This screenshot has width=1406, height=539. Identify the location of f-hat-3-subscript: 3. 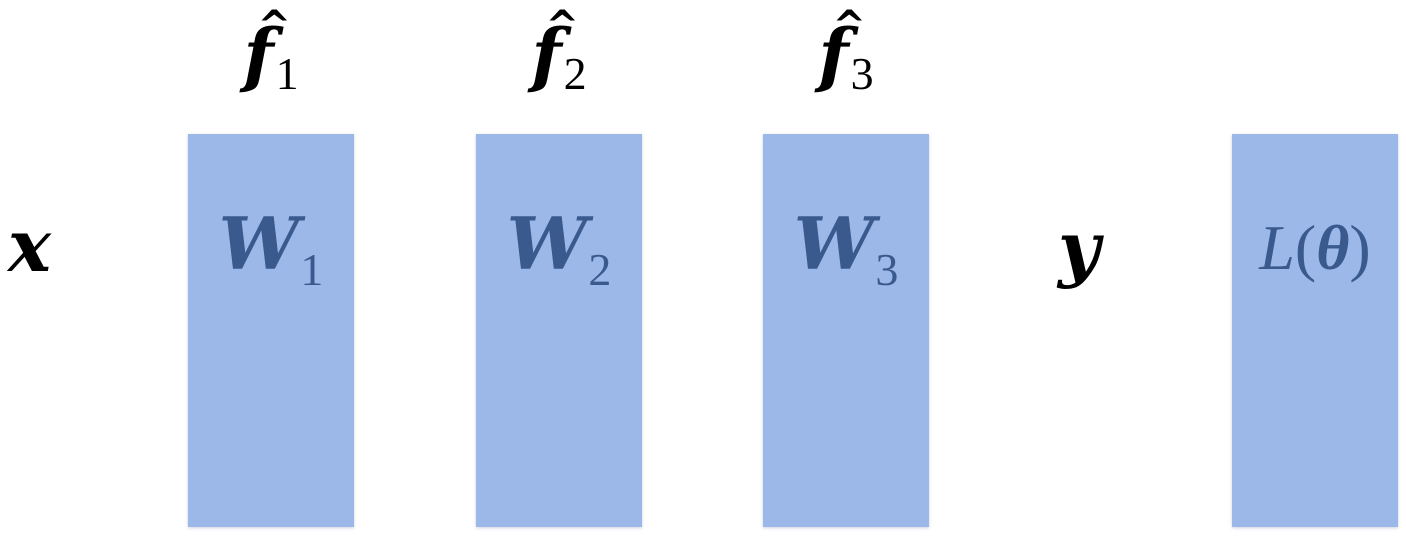
(862, 73).